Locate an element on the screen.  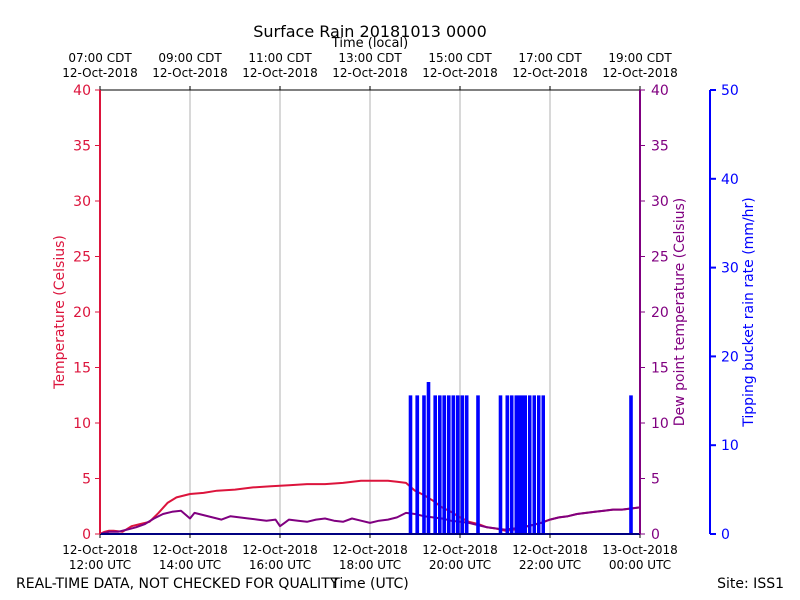
dew-tick-label-7: 35 is located at coordinates (660, 147).